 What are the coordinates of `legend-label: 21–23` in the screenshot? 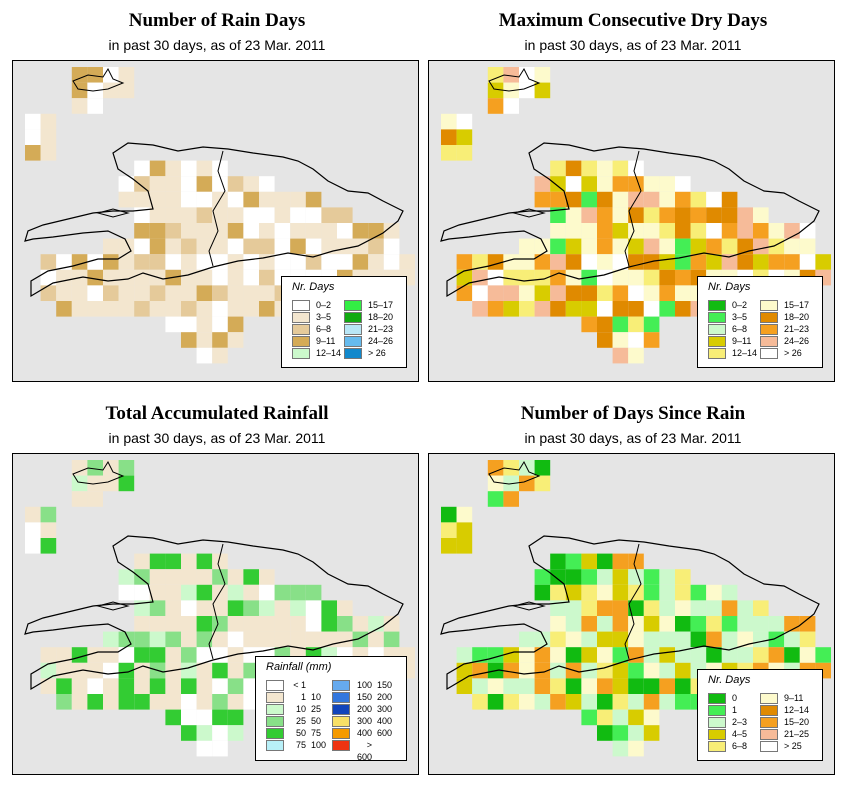 It's located at (797, 329).